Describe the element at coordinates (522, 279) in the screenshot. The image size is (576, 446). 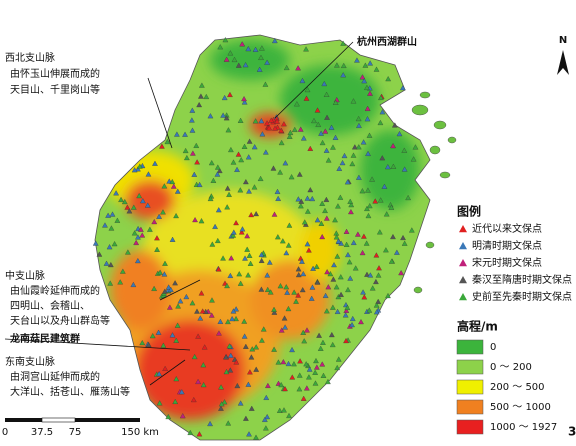
I see `legend-label: 秦汉至隋唐时期文保点` at that location.